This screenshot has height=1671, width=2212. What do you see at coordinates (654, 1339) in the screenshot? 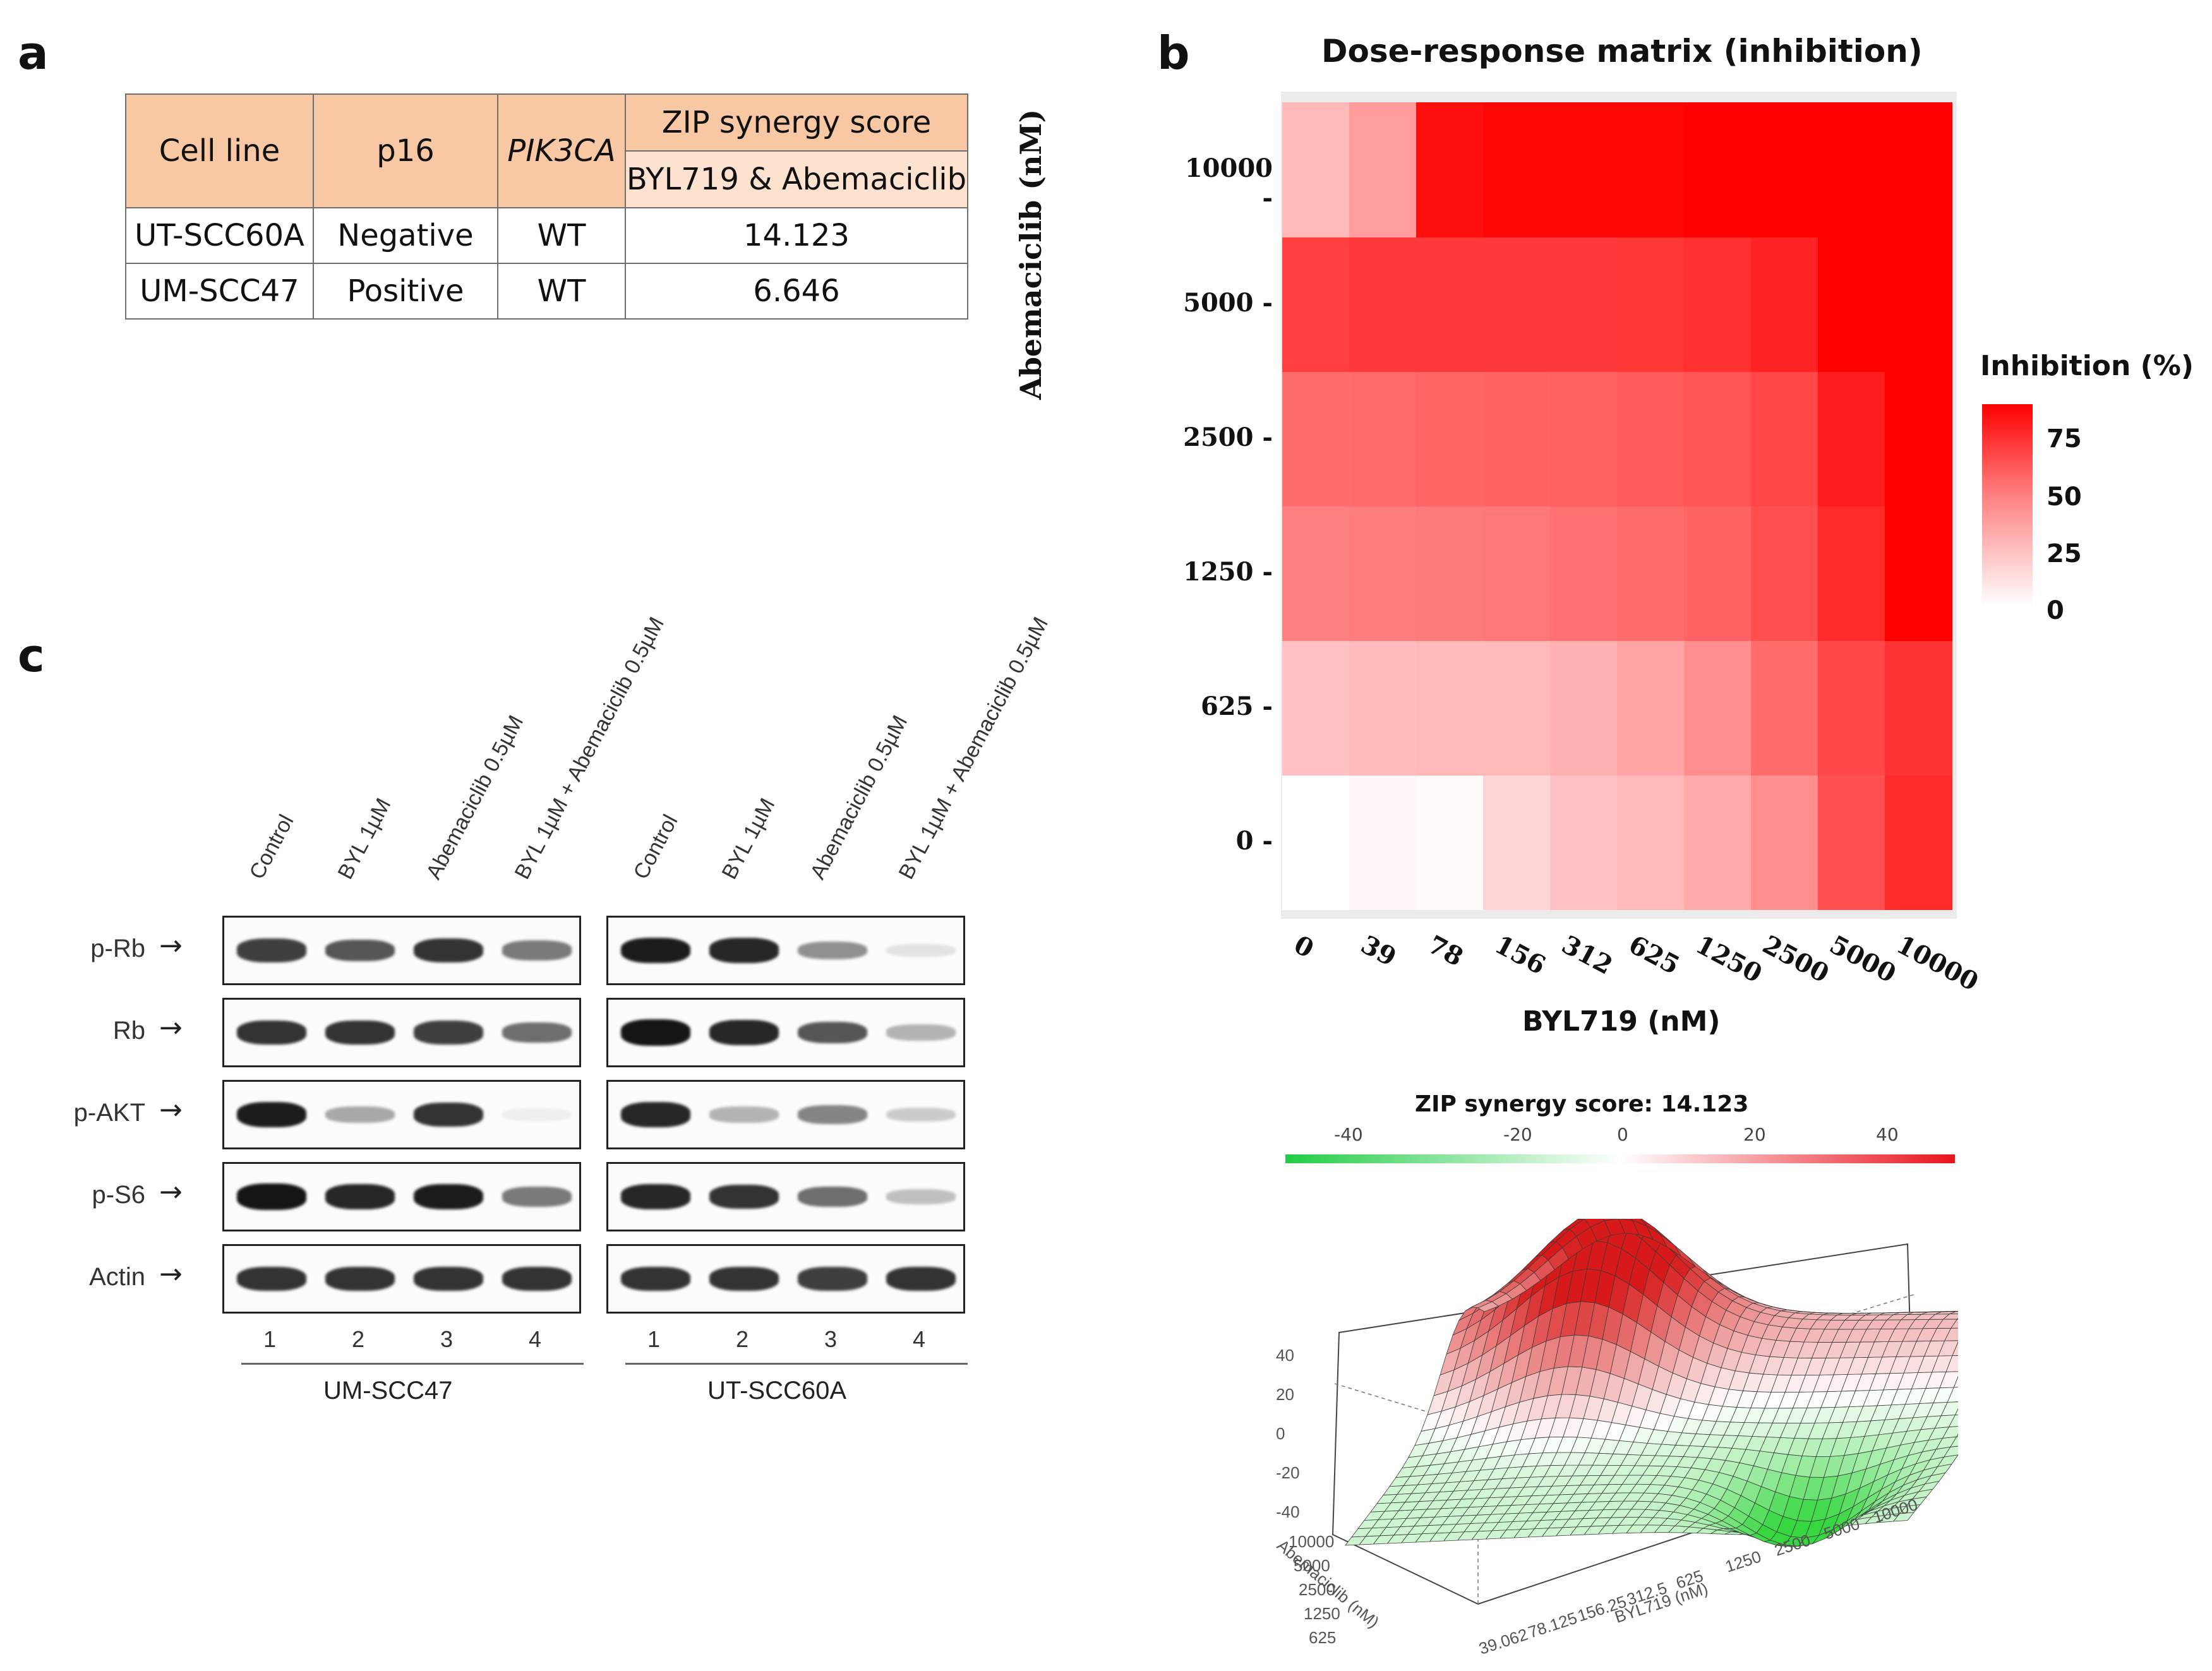
I see `lane-number: 1` at bounding box center [654, 1339].